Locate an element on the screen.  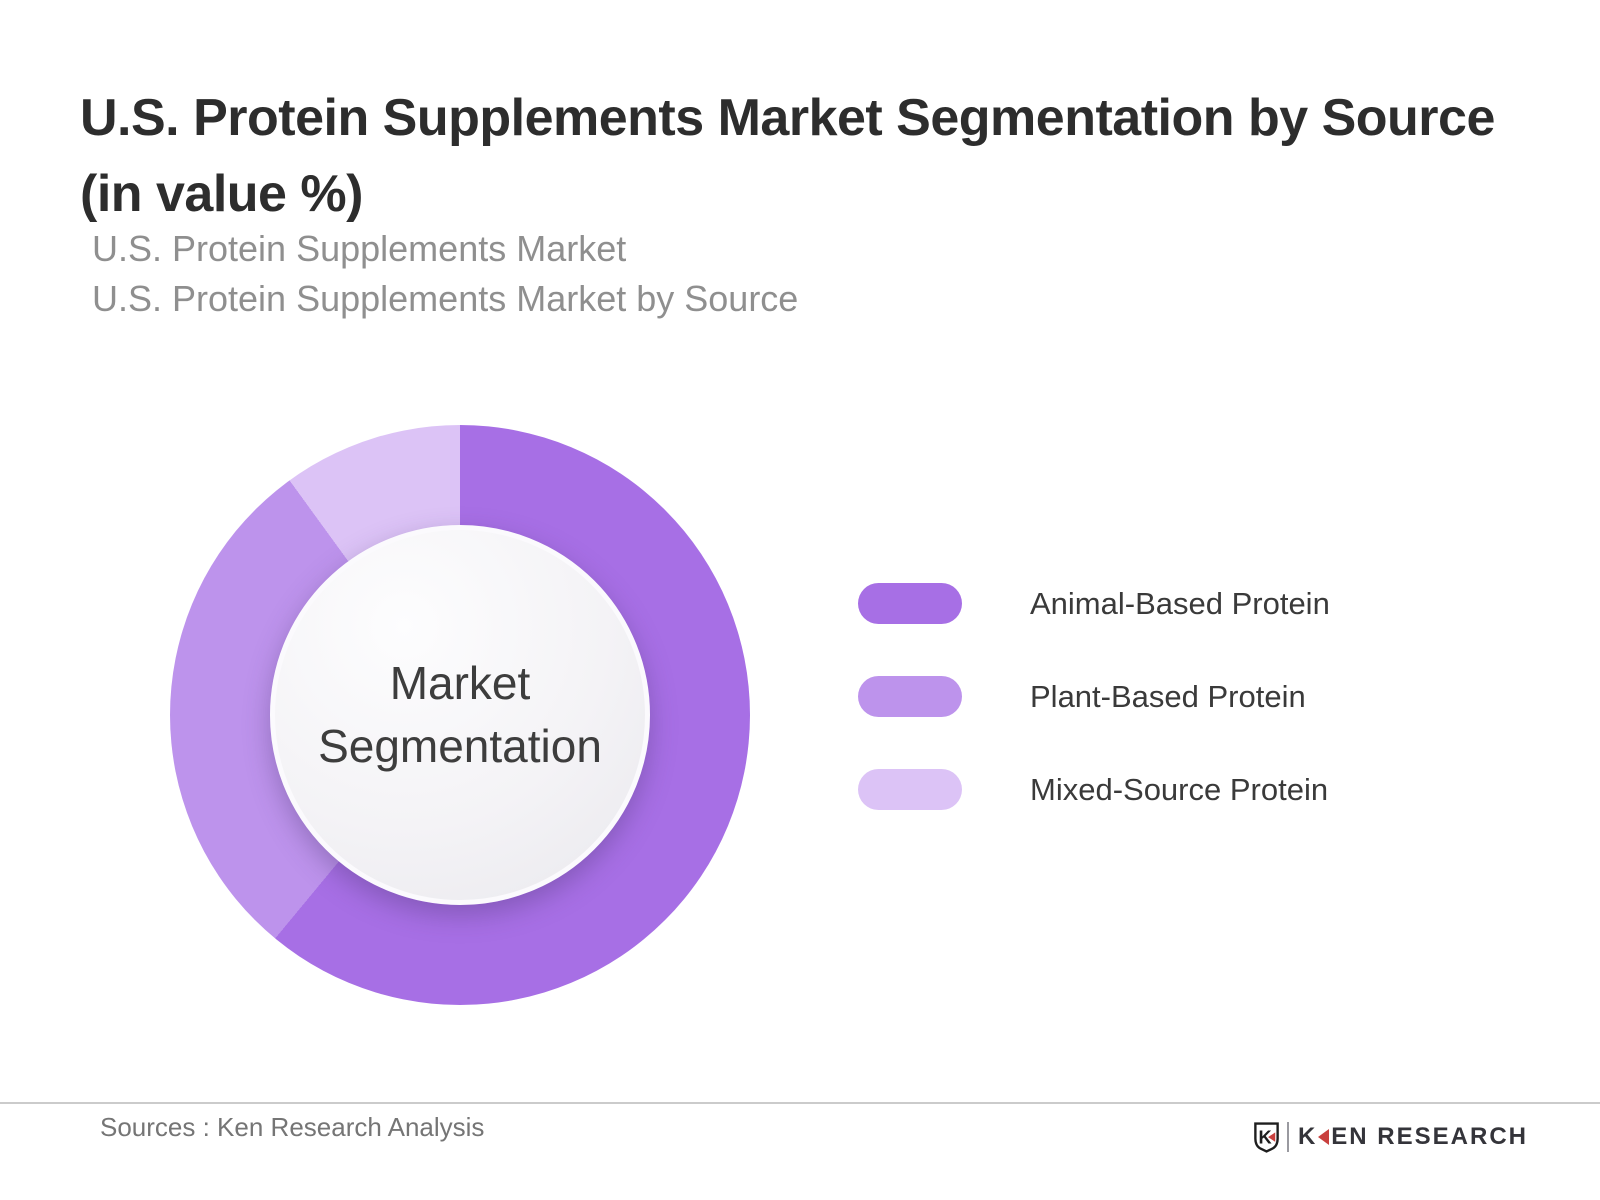
donut-center-circle: Market Segmentation is located at coordinates (460, 715).